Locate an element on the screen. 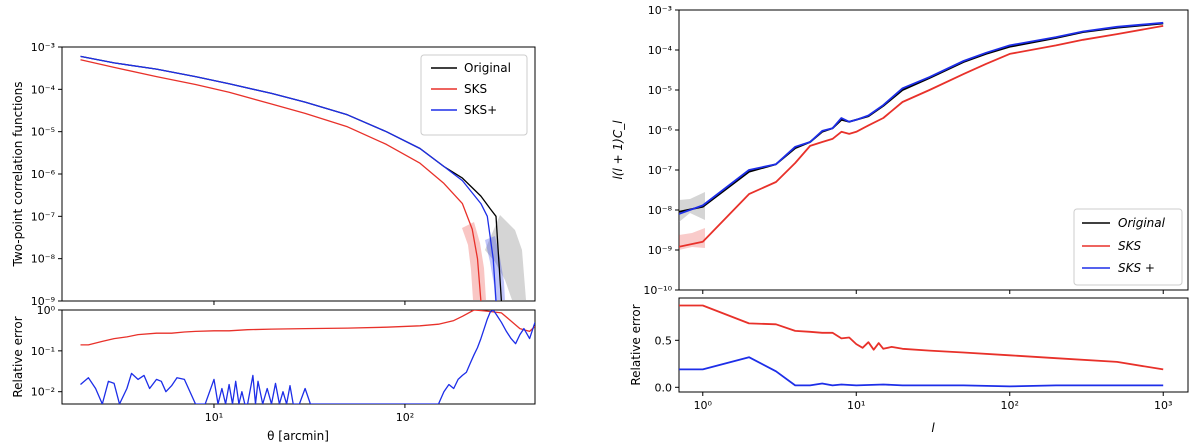 The height and width of the screenshot is (446, 1200). original-uncertainty-band is located at coordinates (505, 257).